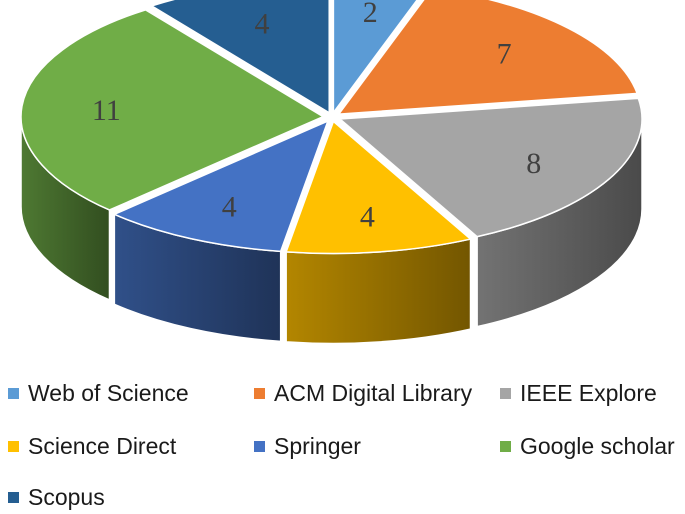 This screenshot has height=514, width=685. What do you see at coordinates (504, 53) in the screenshot?
I see `data-label-acm-digital-library: 7` at bounding box center [504, 53].